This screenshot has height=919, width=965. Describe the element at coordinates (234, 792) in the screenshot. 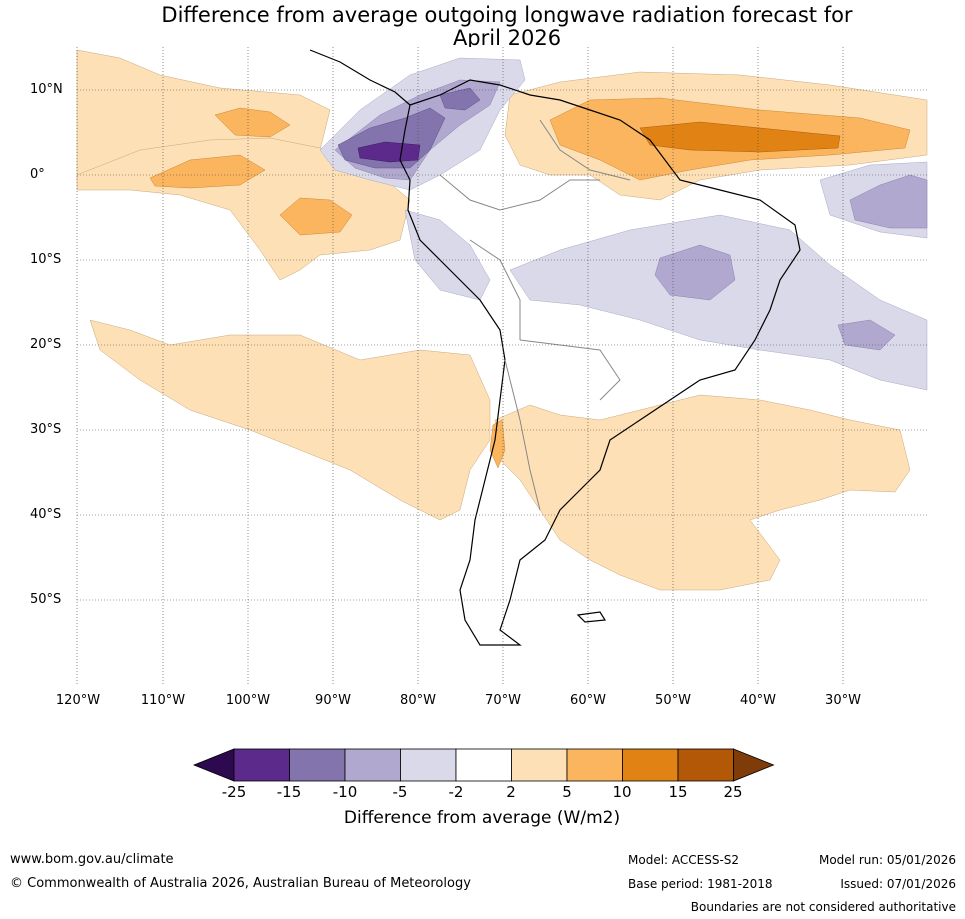

I see `colorbar-tick: -25` at that location.